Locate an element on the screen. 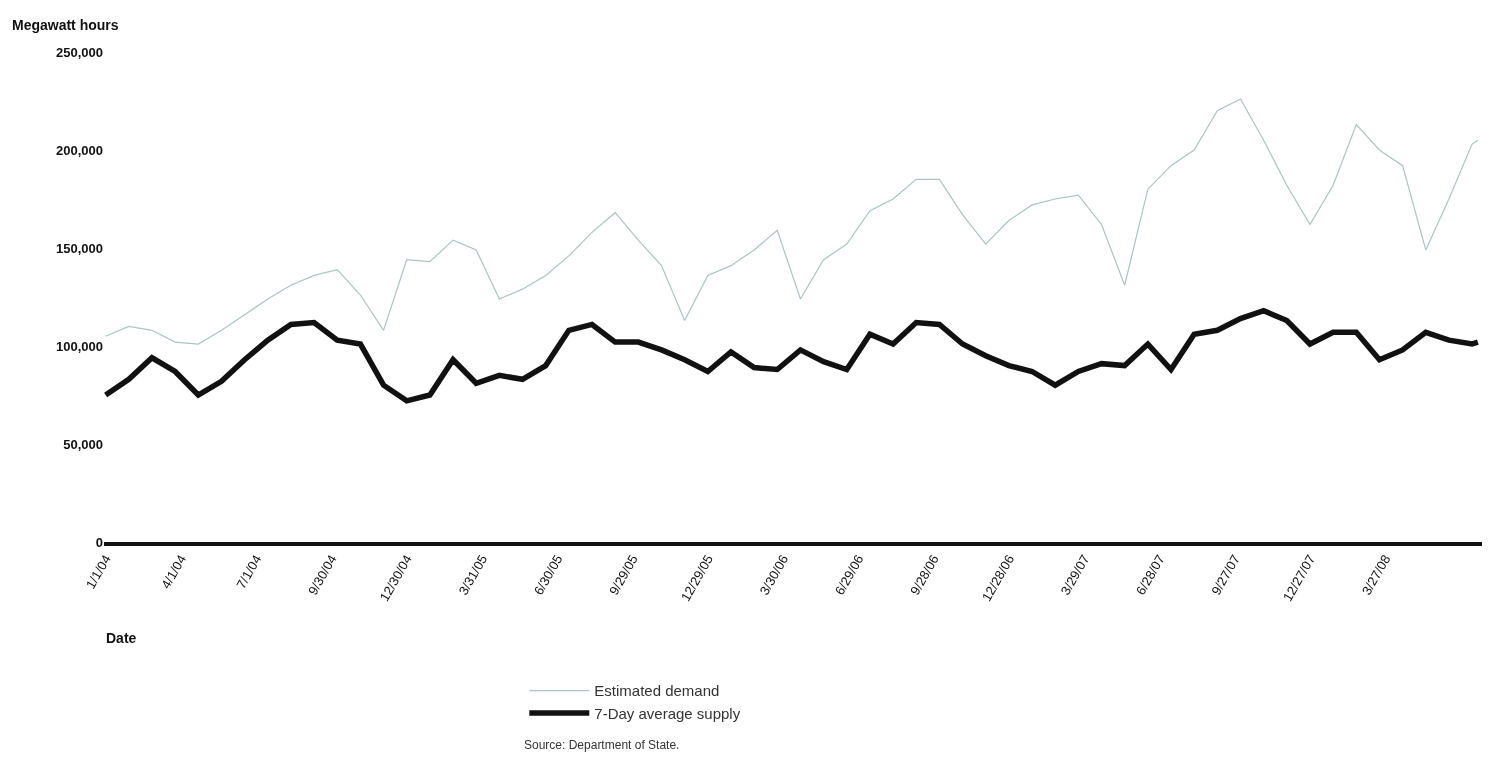 This screenshot has height=760, width=1489. y-tick-label: 0 is located at coordinates (99, 542).